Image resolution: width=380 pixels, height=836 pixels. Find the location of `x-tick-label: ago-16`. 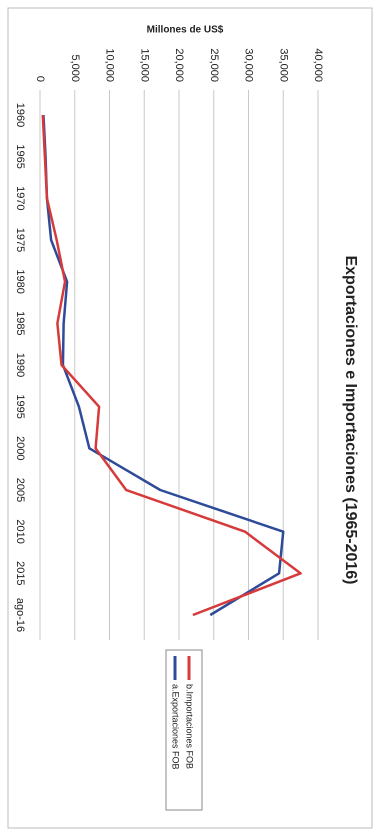

x-tick-label: ago-16 is located at coordinates (20, 615).